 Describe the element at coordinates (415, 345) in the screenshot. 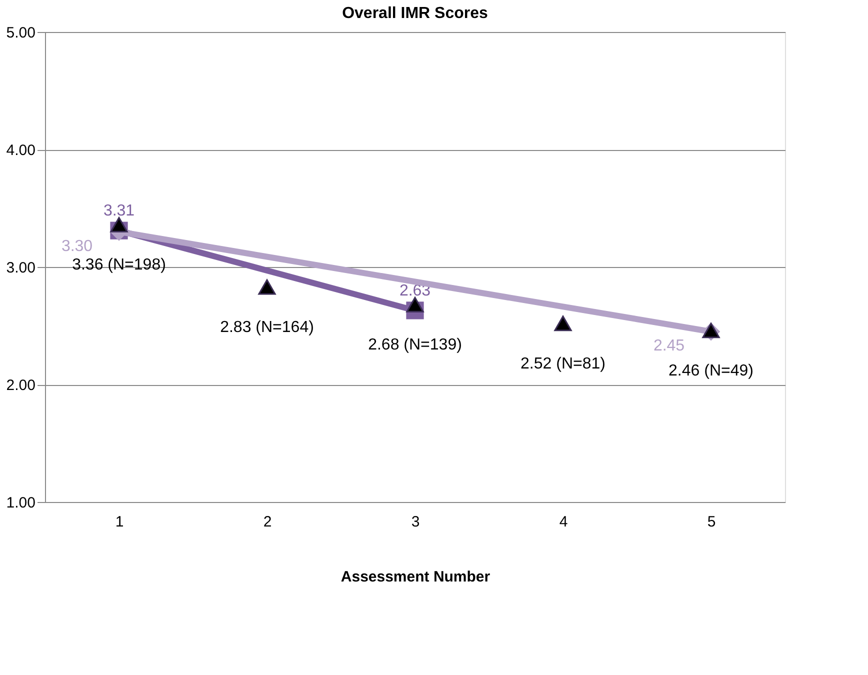

I see `data-label: 2.68 (N=139)` at that location.